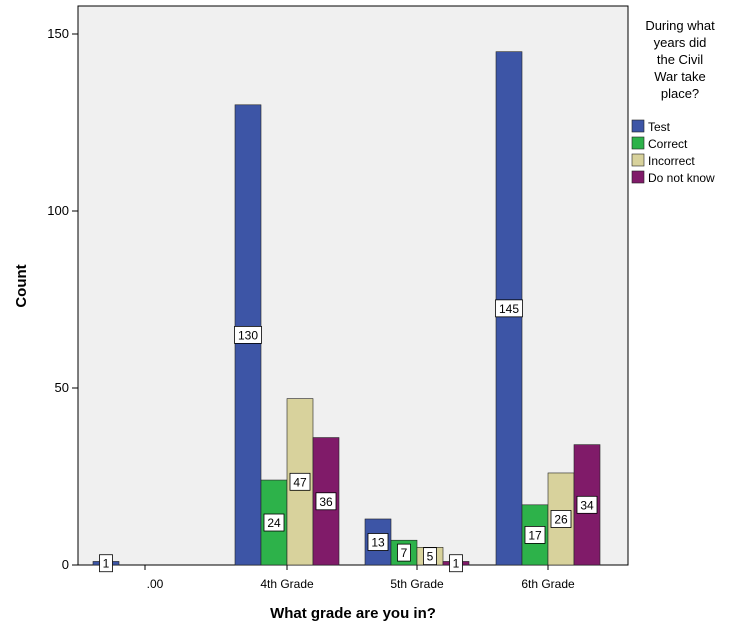 Image resolution: width=733 pixels, height=630 pixels. I want to click on legend-title-line: During what, so click(680, 25).